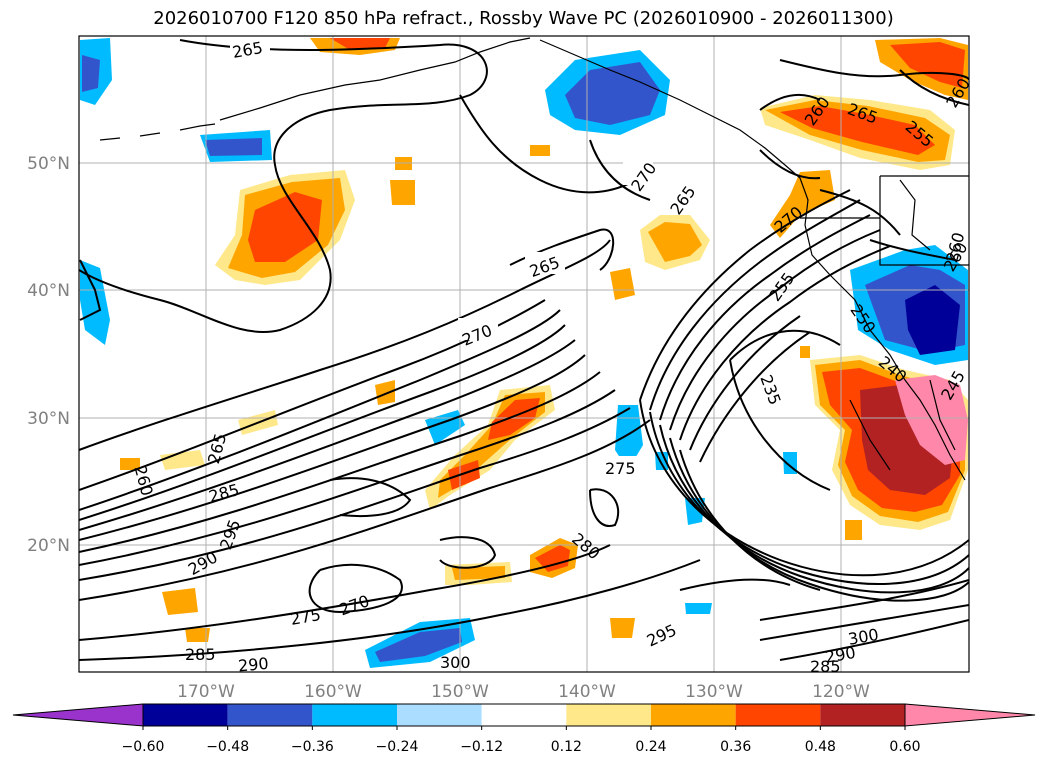  I want to click on lon-tick-label: 140°W, so click(587, 692).